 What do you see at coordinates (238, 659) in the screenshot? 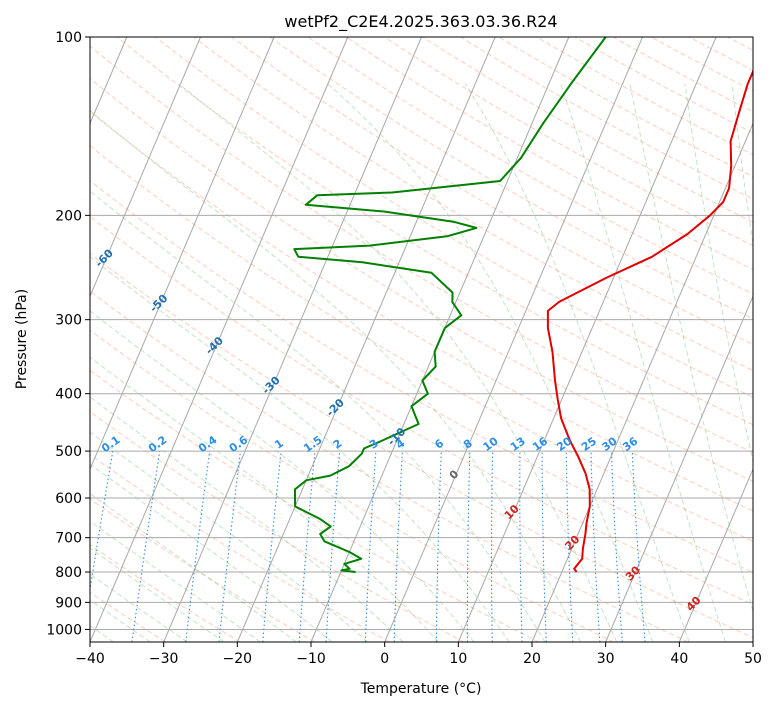
I see `x-tick-label: −20` at bounding box center [238, 659].